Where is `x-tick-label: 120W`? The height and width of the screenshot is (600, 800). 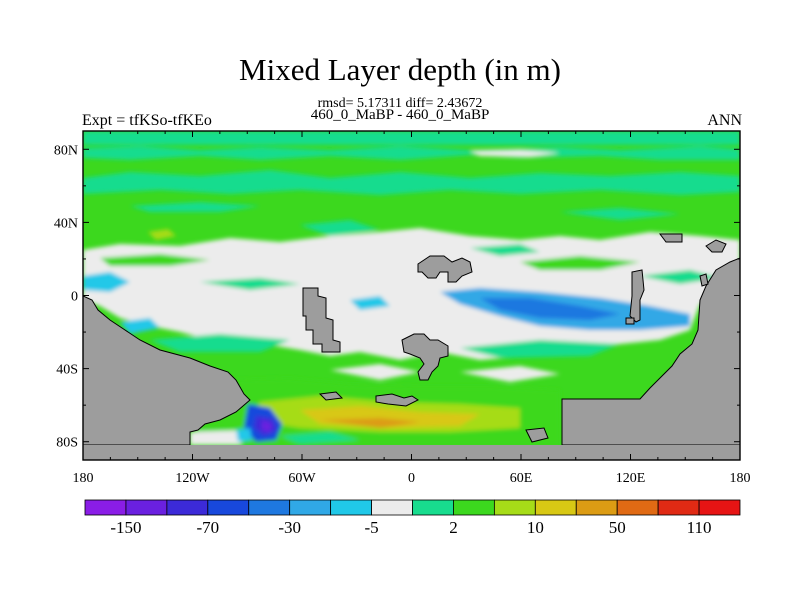
x-tick-label: 120W is located at coordinates (192, 478).